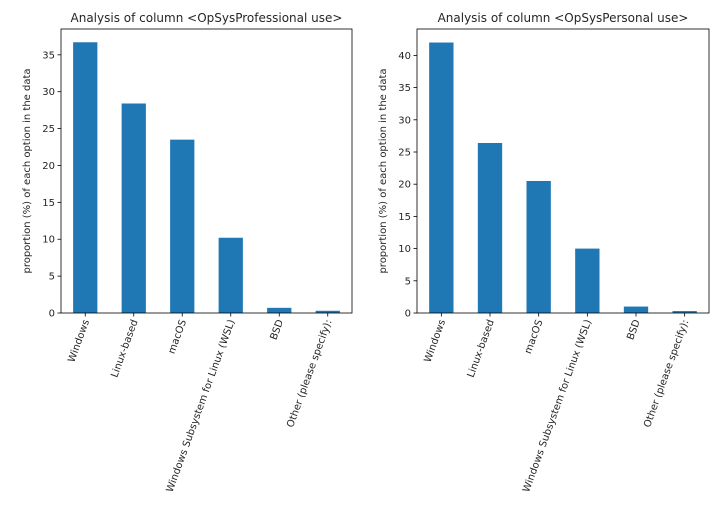 This screenshot has width=721, height=506. Describe the element at coordinates (563, 18) in the screenshot. I see `chart-title: Analysis of column <OpSysPersonal use>` at that location.